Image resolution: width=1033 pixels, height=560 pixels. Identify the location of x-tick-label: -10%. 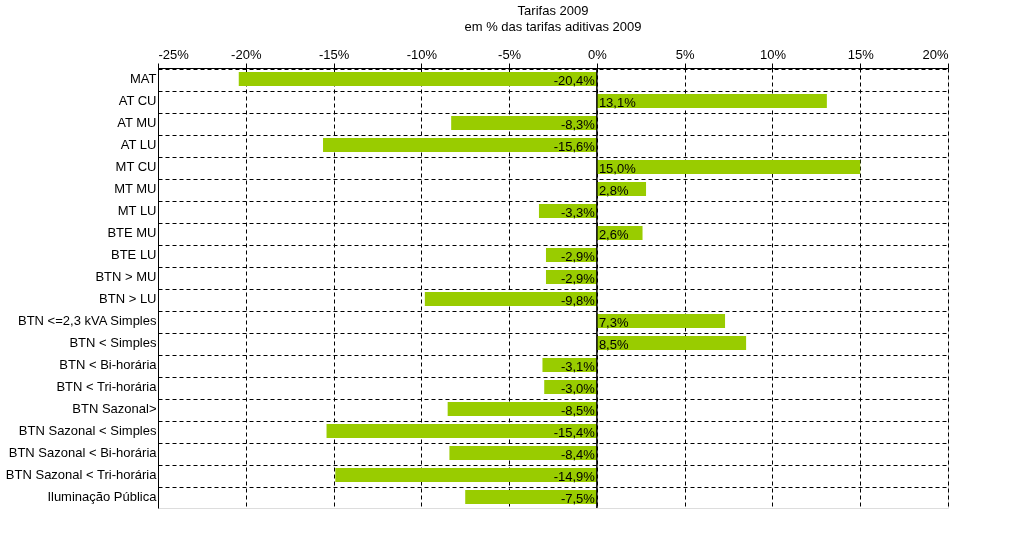
(422, 54).